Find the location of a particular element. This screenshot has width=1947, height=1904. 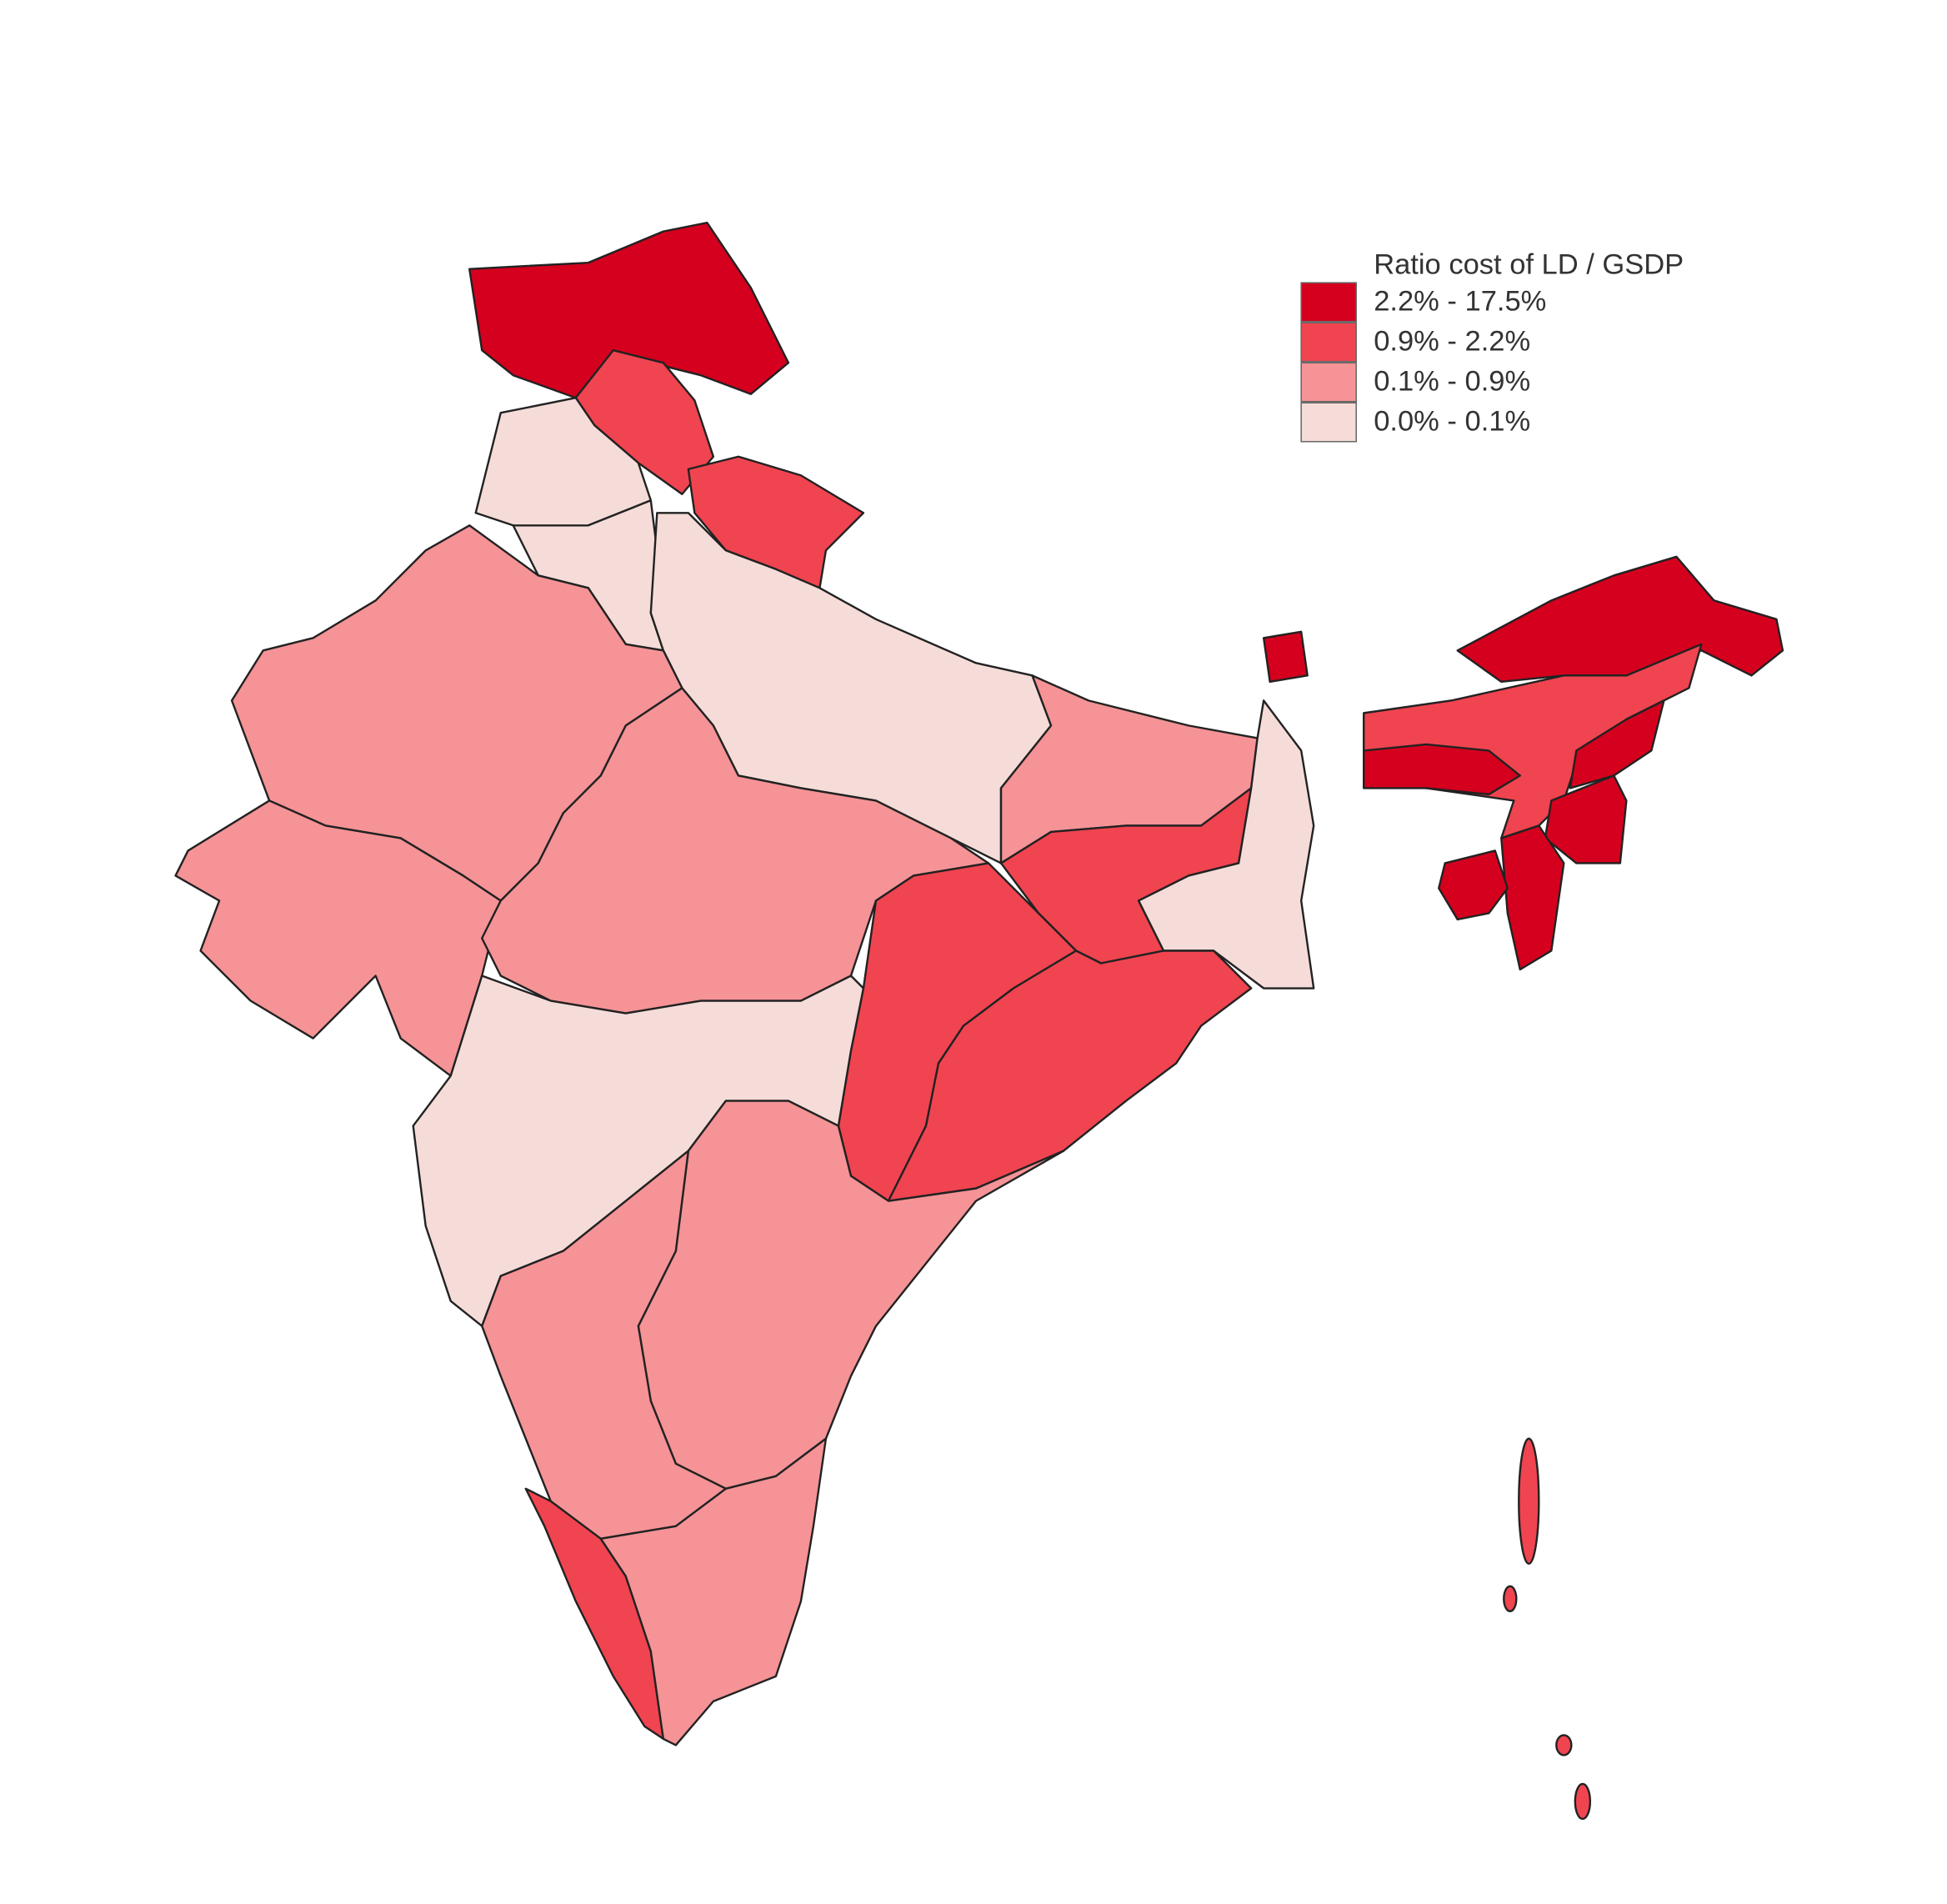

legend-label: 0.0% - 0.1% is located at coordinates (1452, 421).